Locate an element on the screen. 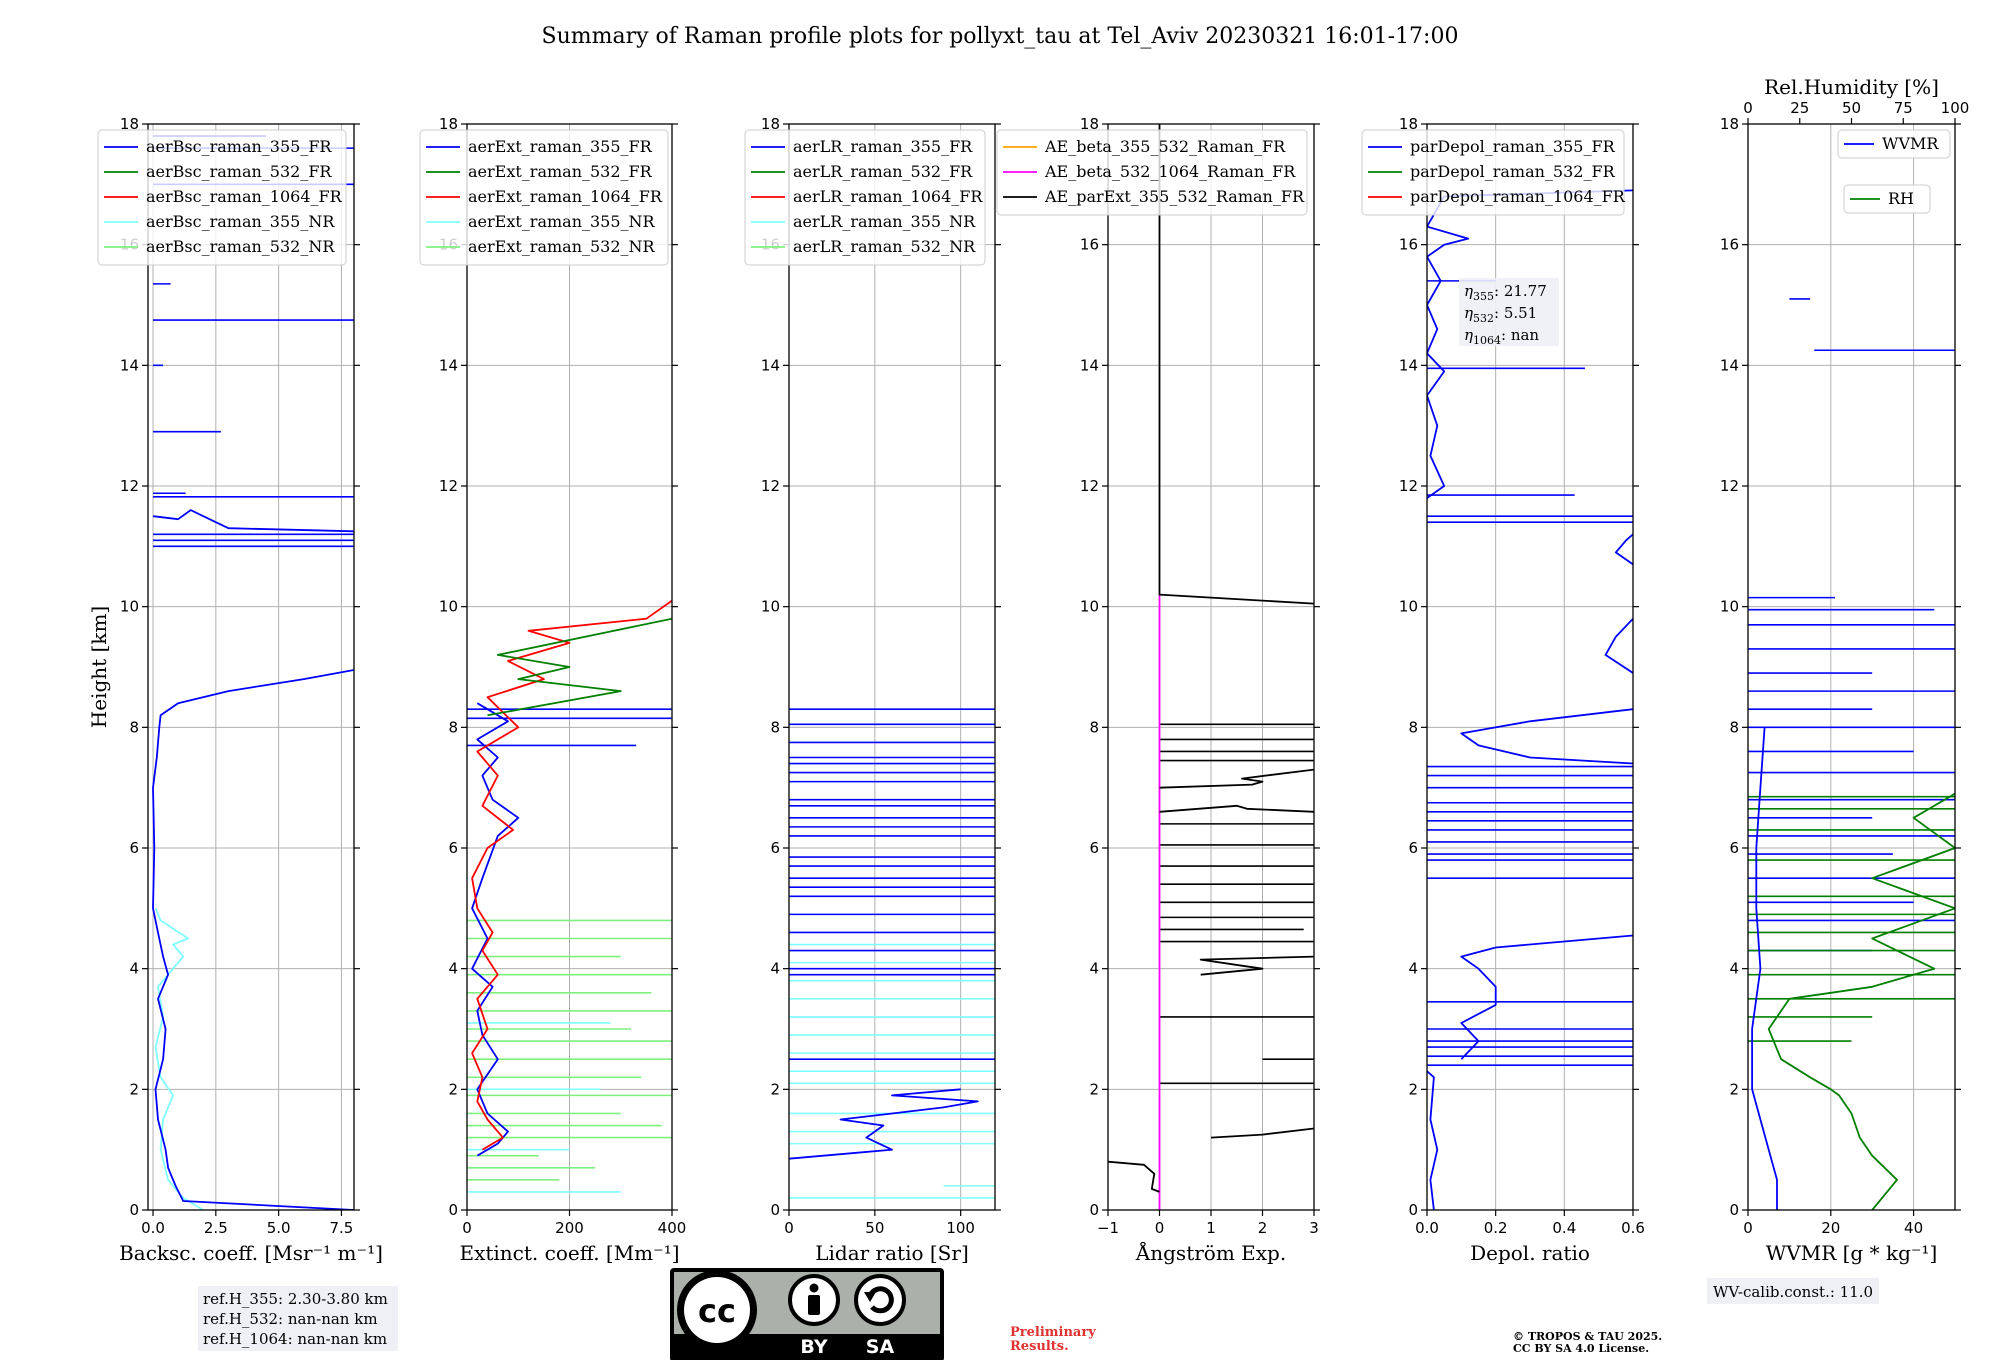 The height and width of the screenshot is (1360, 2000). legend-entry: aerExt_raman_532_NR is located at coordinates (562, 246).